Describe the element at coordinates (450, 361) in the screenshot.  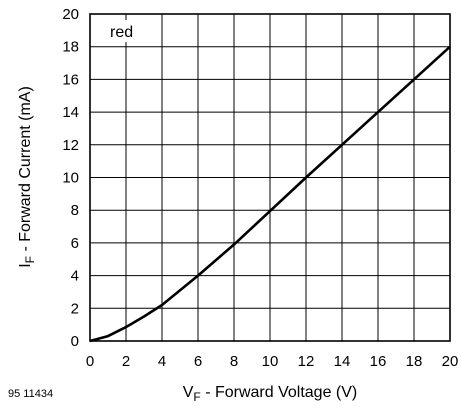
I see `x-tick-label-10: 20` at that location.